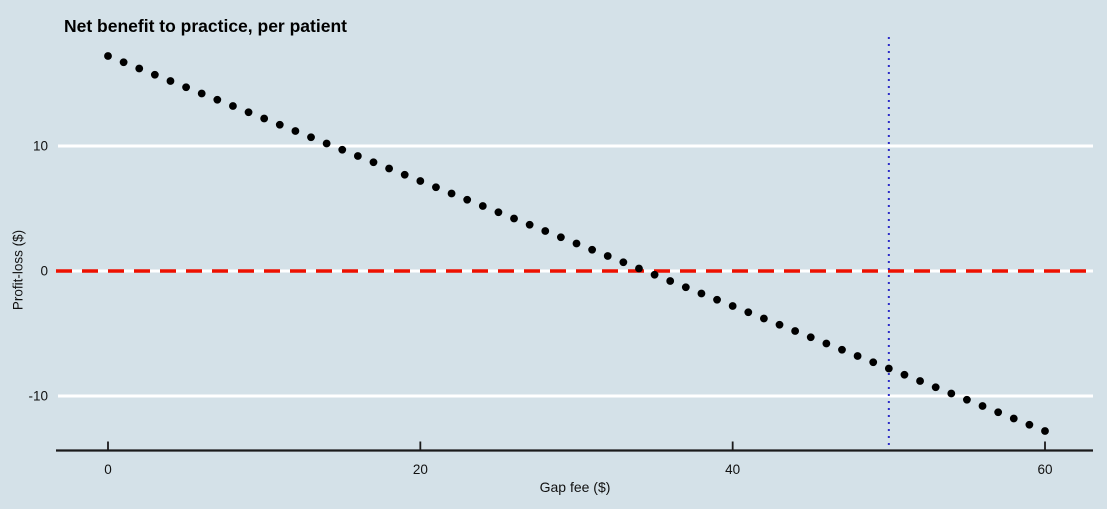  Describe the element at coordinates (44, 271) in the screenshot. I see `y-tick-label-0: 0` at that location.